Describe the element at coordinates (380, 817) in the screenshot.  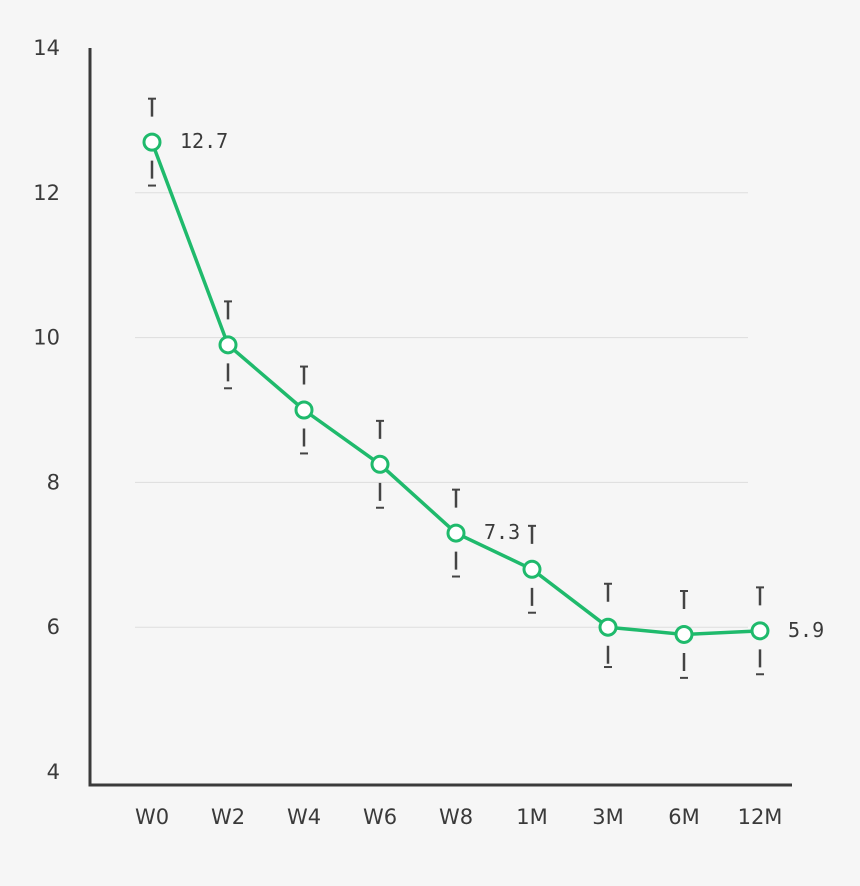
I see `x-tick-label: W6` at that location.